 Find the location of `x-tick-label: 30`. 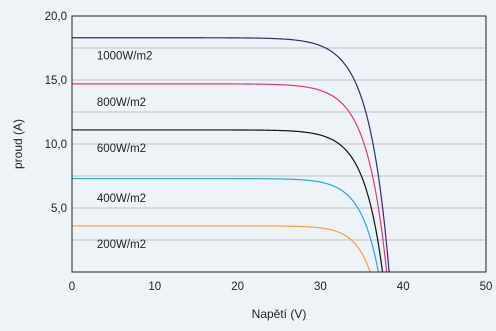

x-tick-label: 30 is located at coordinates (320, 287).